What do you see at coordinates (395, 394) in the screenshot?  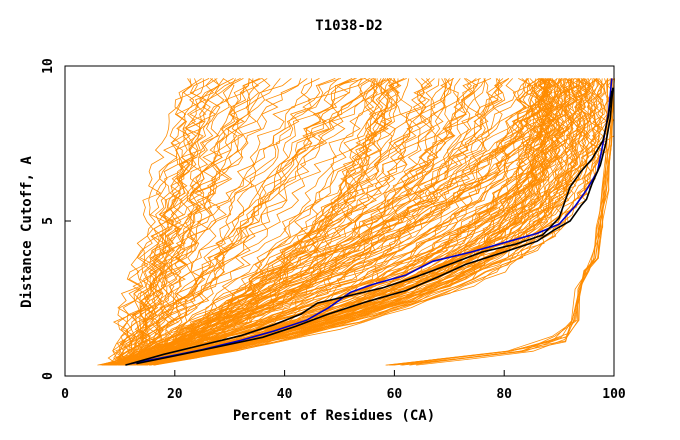 I see `x-tick-label: 60` at bounding box center [395, 394].